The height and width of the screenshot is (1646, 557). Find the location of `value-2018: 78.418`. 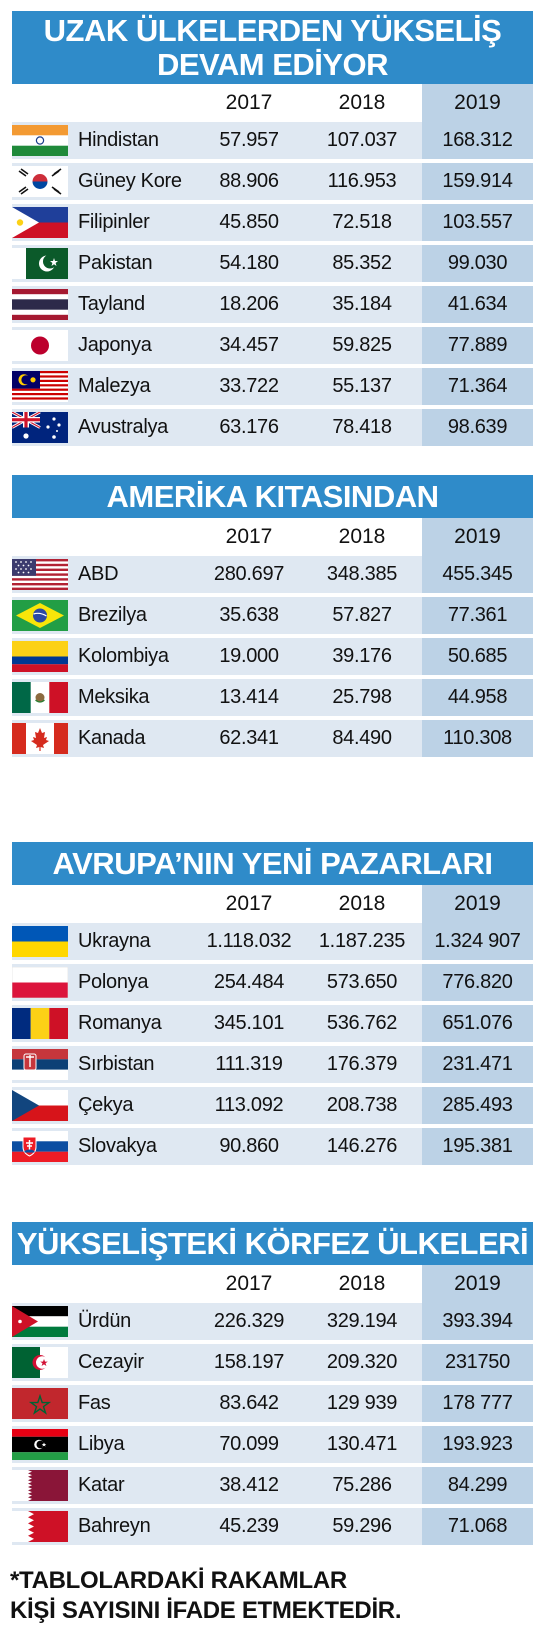

value-2018: 78.418 is located at coordinates (362, 427).